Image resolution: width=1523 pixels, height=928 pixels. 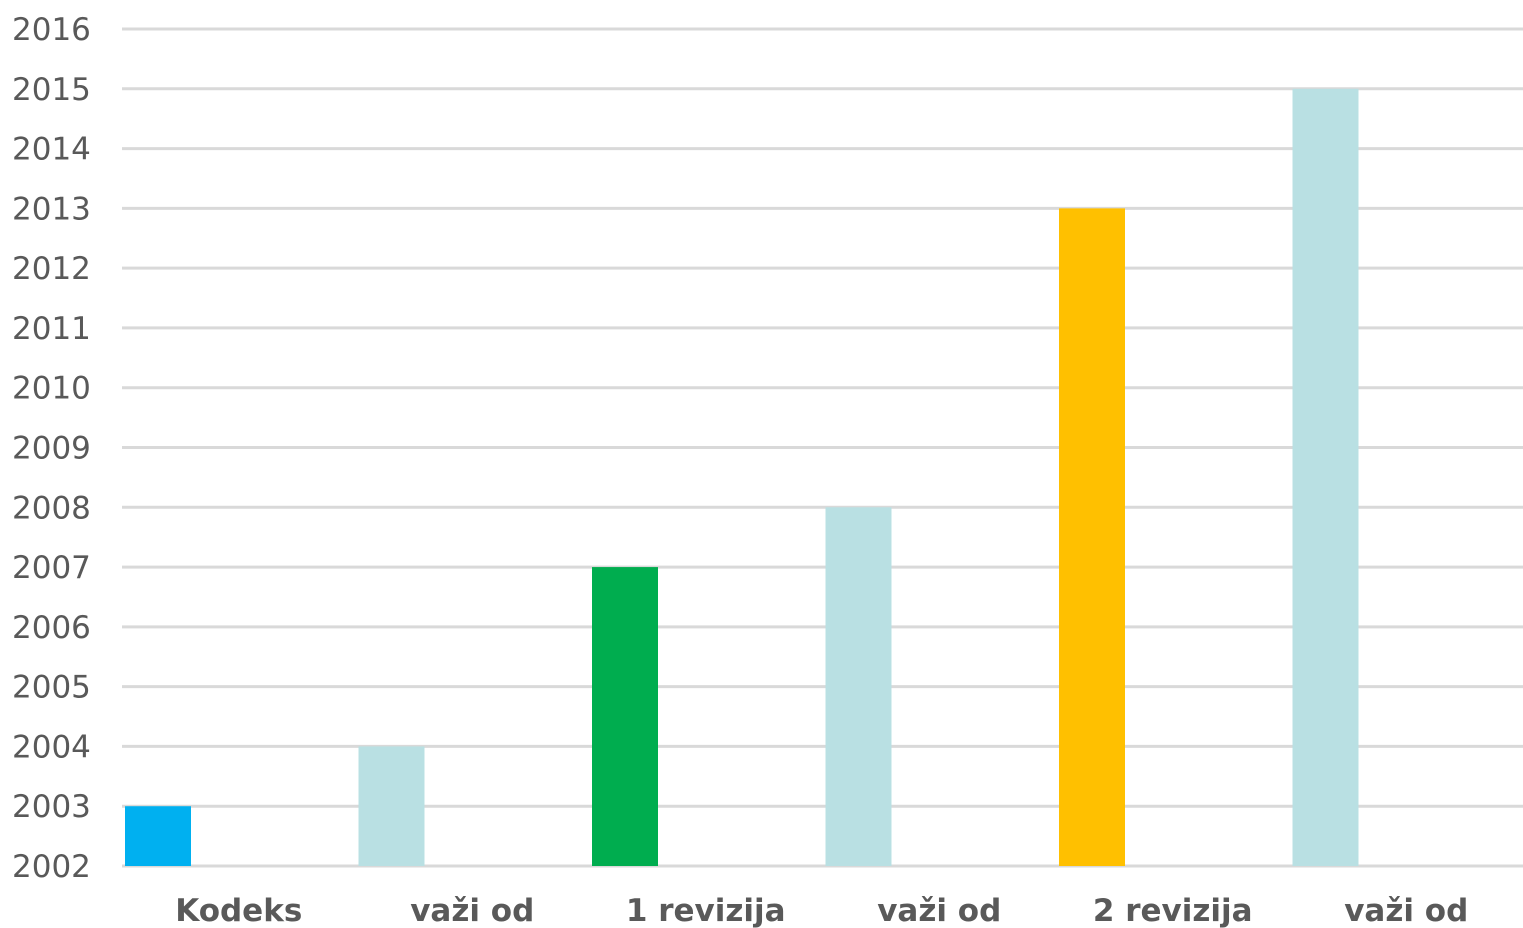 I want to click on y-tick-label: 2008, so click(x=51, y=508).